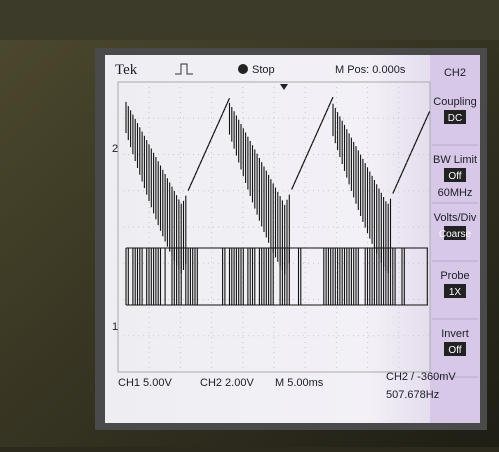 This screenshot has width=499, height=452. What do you see at coordinates (145, 383) in the screenshot?
I see `ch1-scale: CH1 5.00V` at bounding box center [145, 383].